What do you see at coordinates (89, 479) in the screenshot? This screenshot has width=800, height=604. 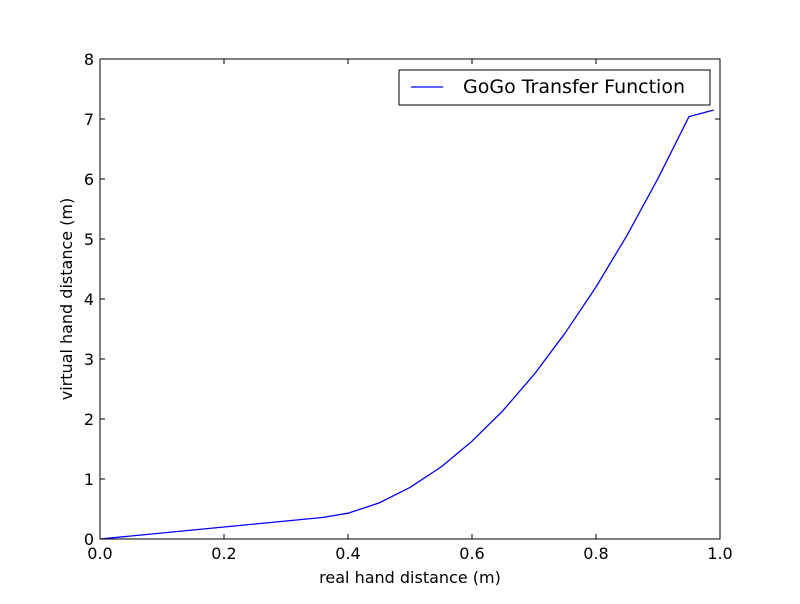 I see `y-tick-label: 1` at bounding box center [89, 479].